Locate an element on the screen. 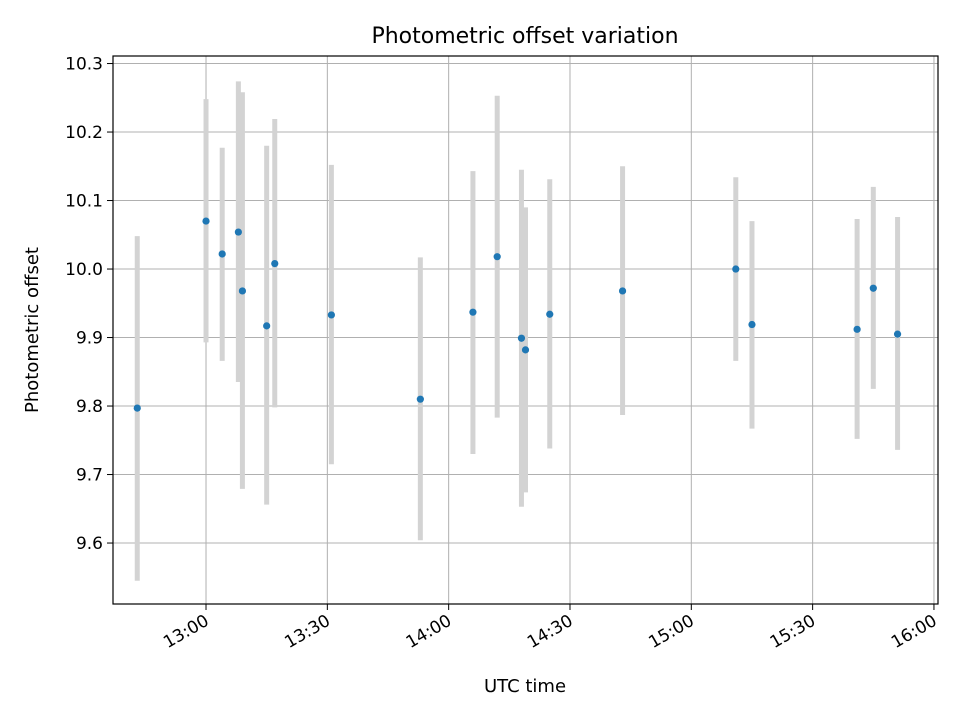 Image resolution: width=960 pixels, height=720 pixels. y-tick-label: 9.9 is located at coordinates (89, 339).